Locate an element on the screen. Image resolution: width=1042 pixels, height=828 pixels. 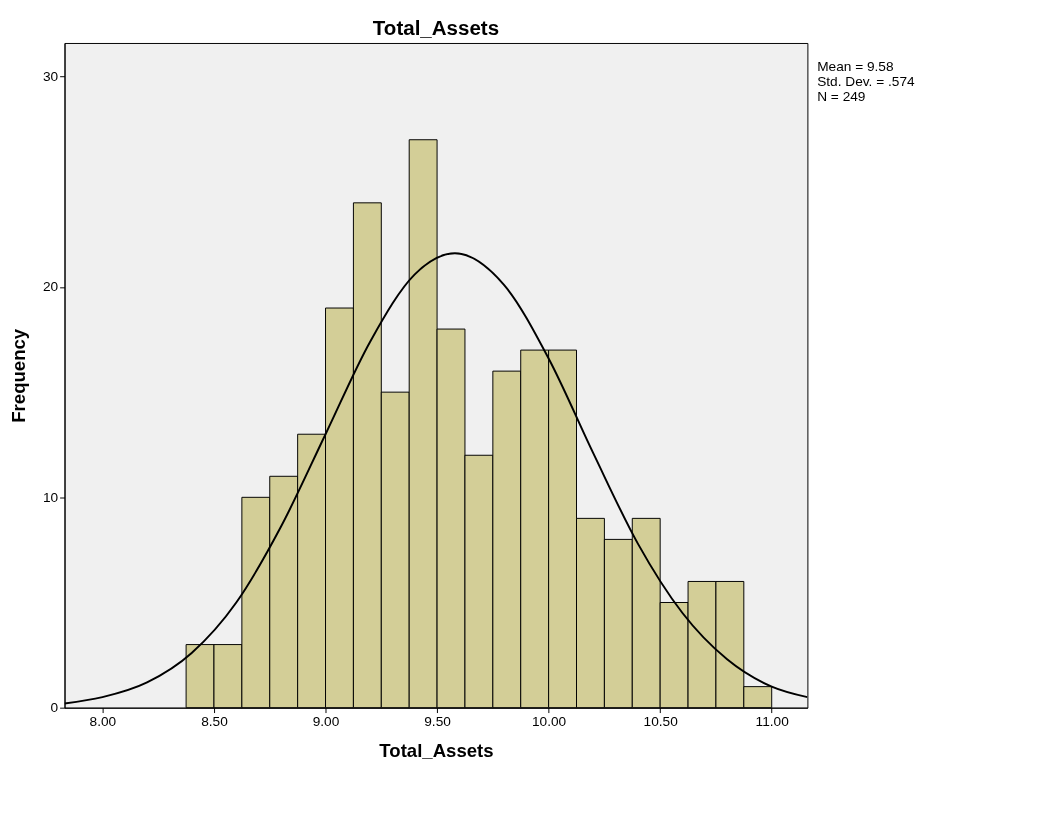
text: Mean = 9.58 is located at coordinates (855, 67).